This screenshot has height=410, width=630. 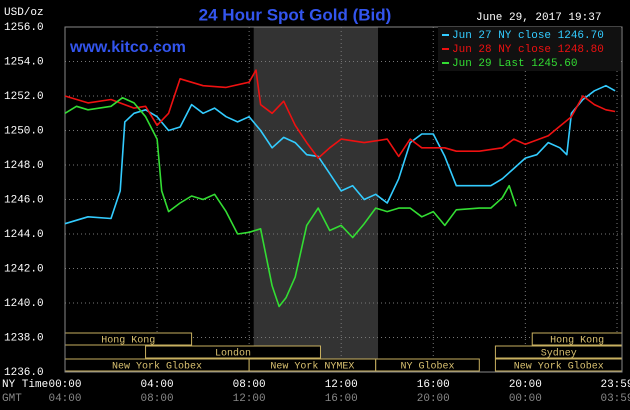 I want to click on session-label: New York NYMEX, so click(x=312, y=367).